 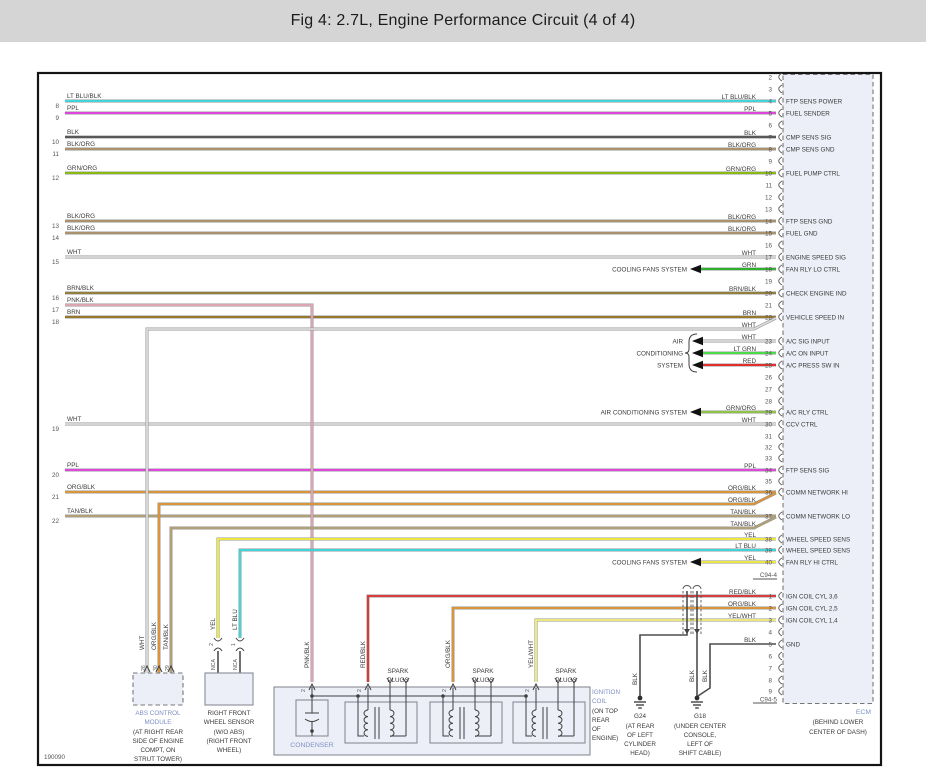 What do you see at coordinates (816, 294) in the screenshot?
I see `signal-label: CHECK ENGINE IND` at bounding box center [816, 294].